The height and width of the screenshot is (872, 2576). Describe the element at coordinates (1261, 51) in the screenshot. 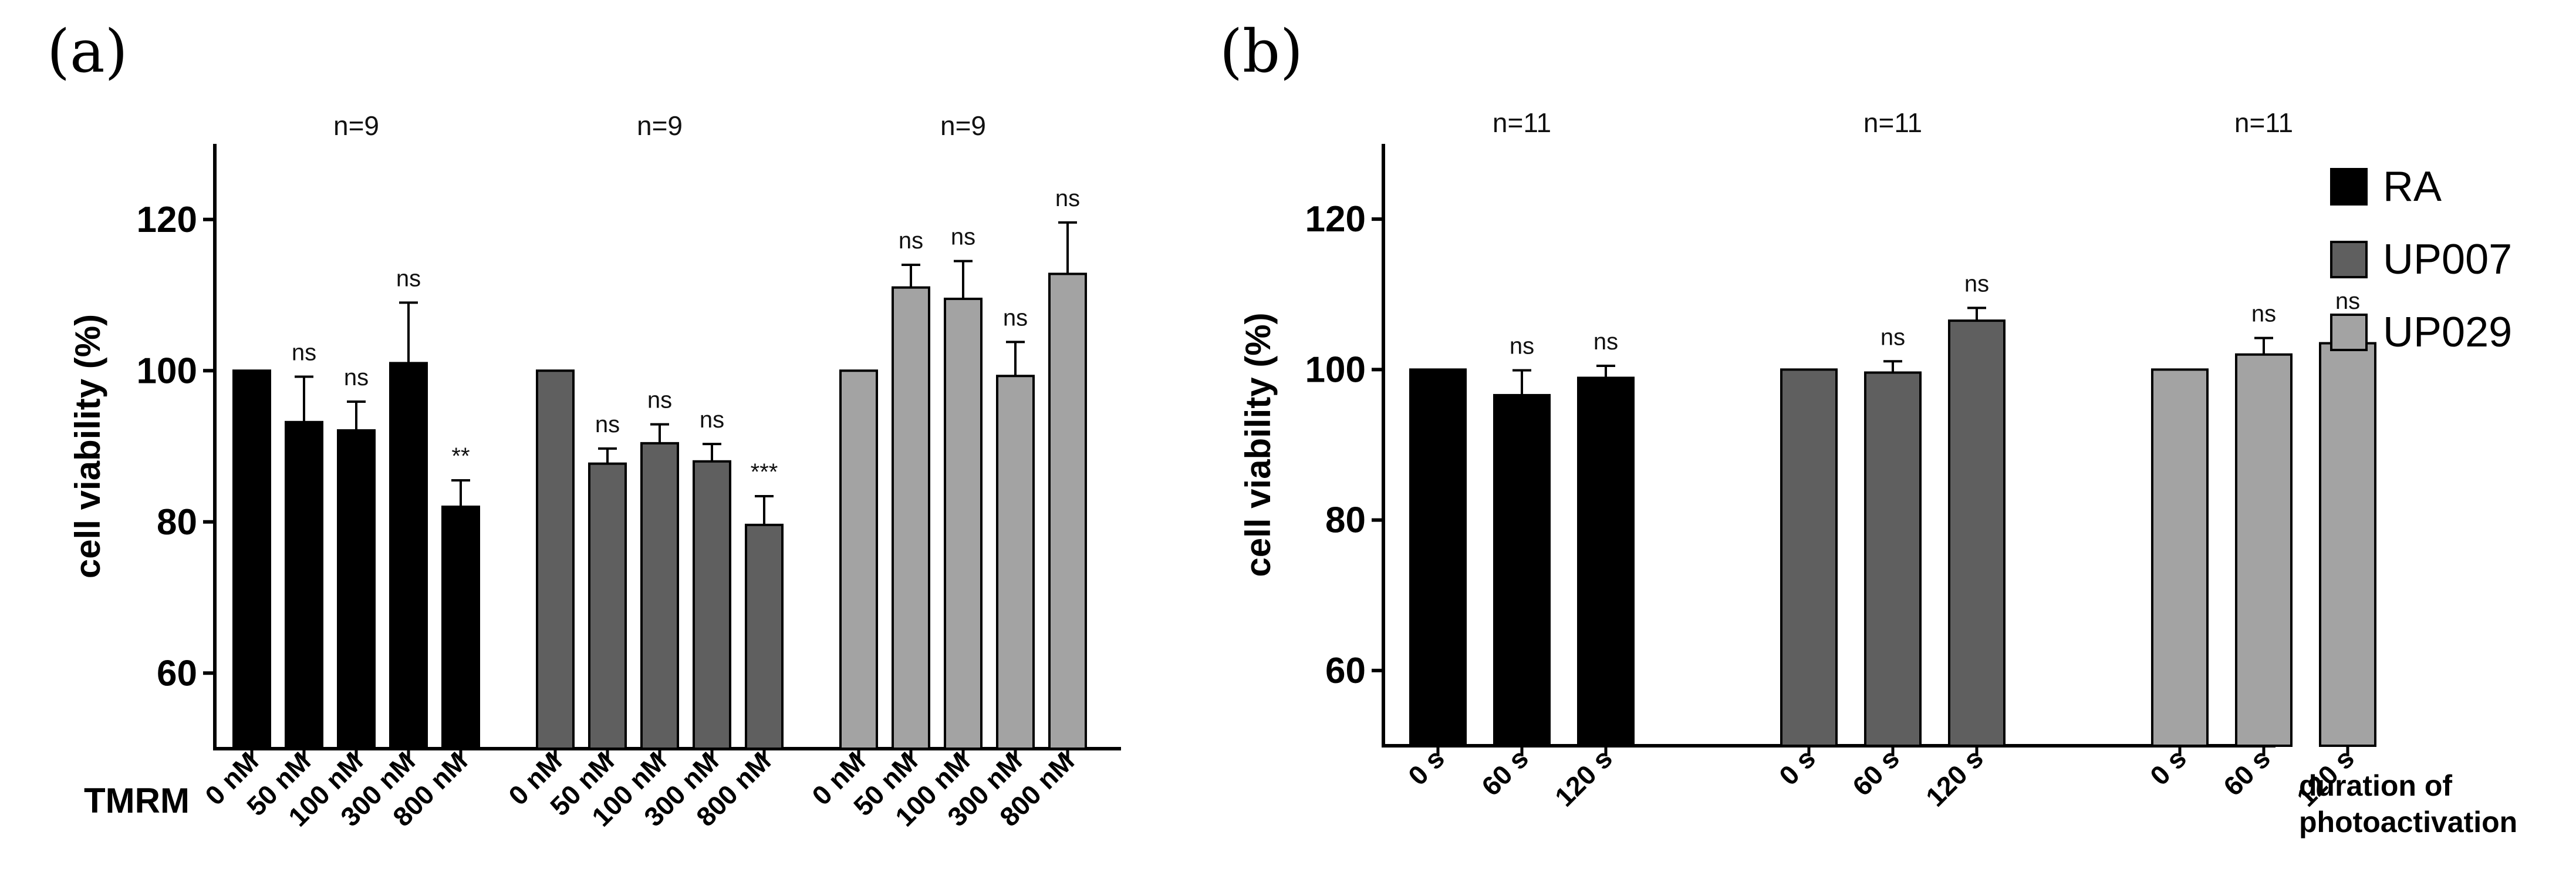

I see `panel-b-label: (b)` at that location.